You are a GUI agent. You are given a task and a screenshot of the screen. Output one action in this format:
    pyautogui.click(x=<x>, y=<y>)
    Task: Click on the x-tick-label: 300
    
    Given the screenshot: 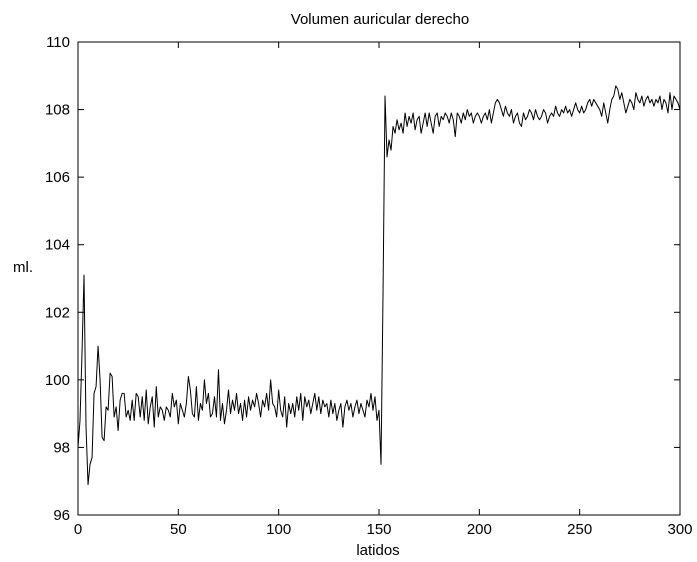 What is the action you would take?
    pyautogui.click(x=679, y=529)
    